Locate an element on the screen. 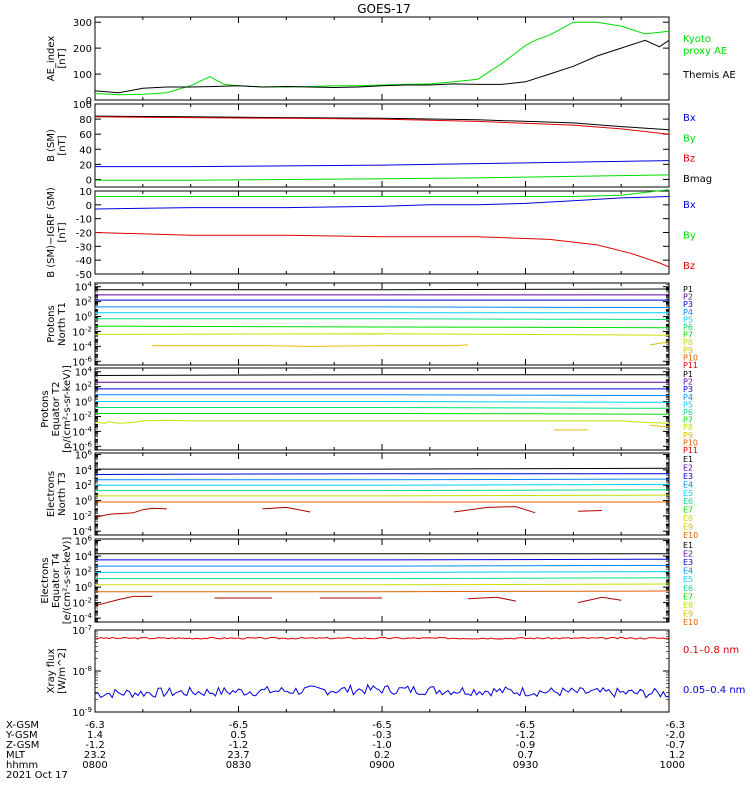 The image size is (750, 800). y-tick-label: -10 is located at coordinates (84, 220).